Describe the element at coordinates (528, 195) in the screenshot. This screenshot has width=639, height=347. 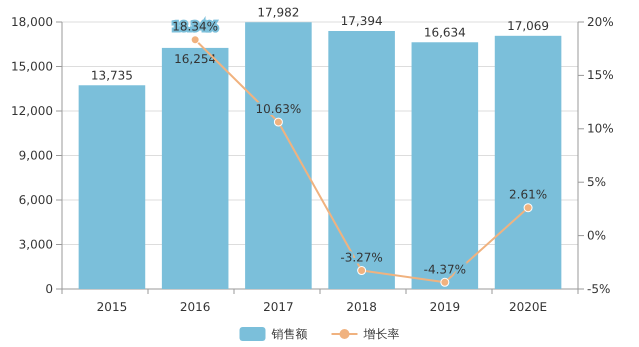
I see `data-label: 2.61%` at that location.